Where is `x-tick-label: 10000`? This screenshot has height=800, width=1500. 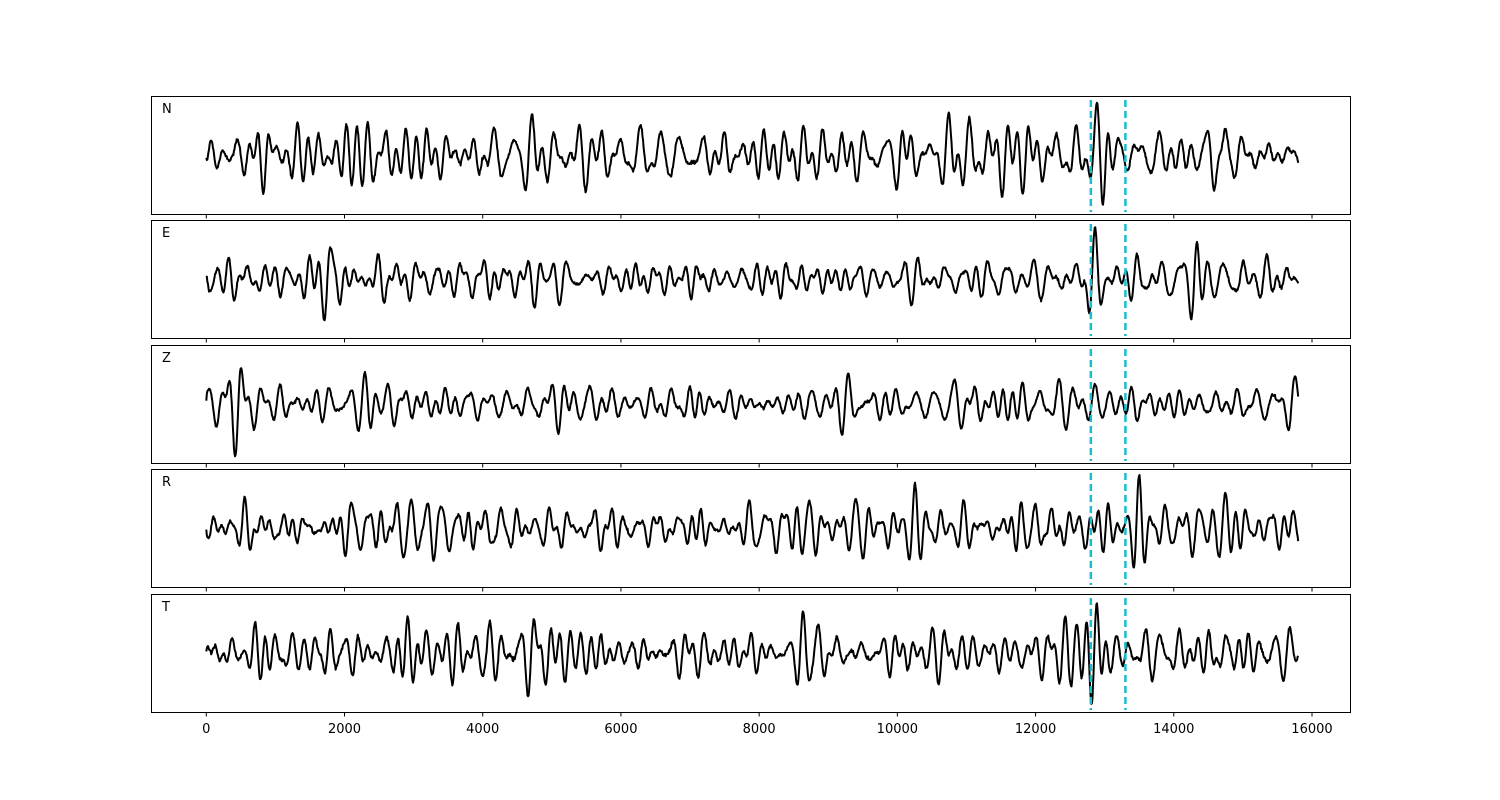
x-tick-label: 10000 is located at coordinates (897, 729).